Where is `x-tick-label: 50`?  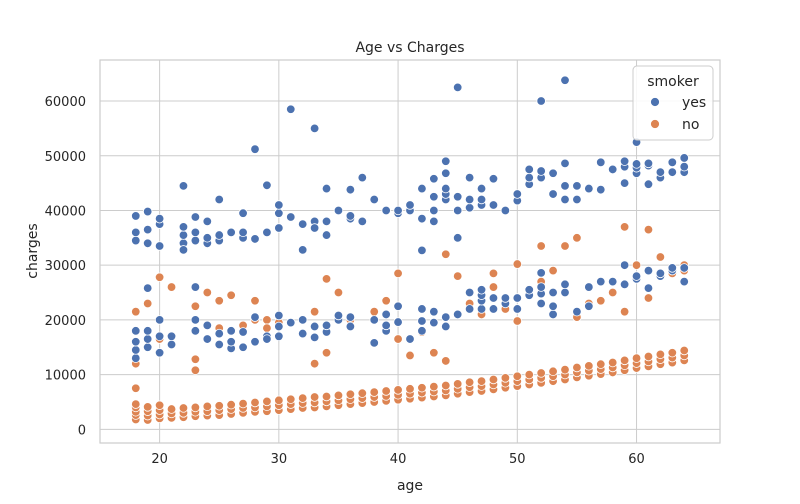
x-tick-label: 50 is located at coordinates (517, 459).